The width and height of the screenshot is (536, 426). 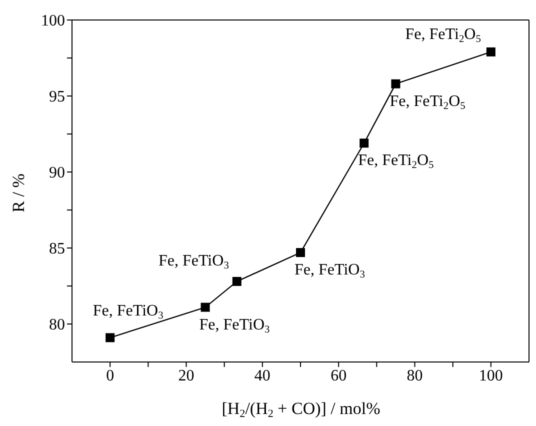 I want to click on x-tick-label: 40, so click(x=262, y=375).